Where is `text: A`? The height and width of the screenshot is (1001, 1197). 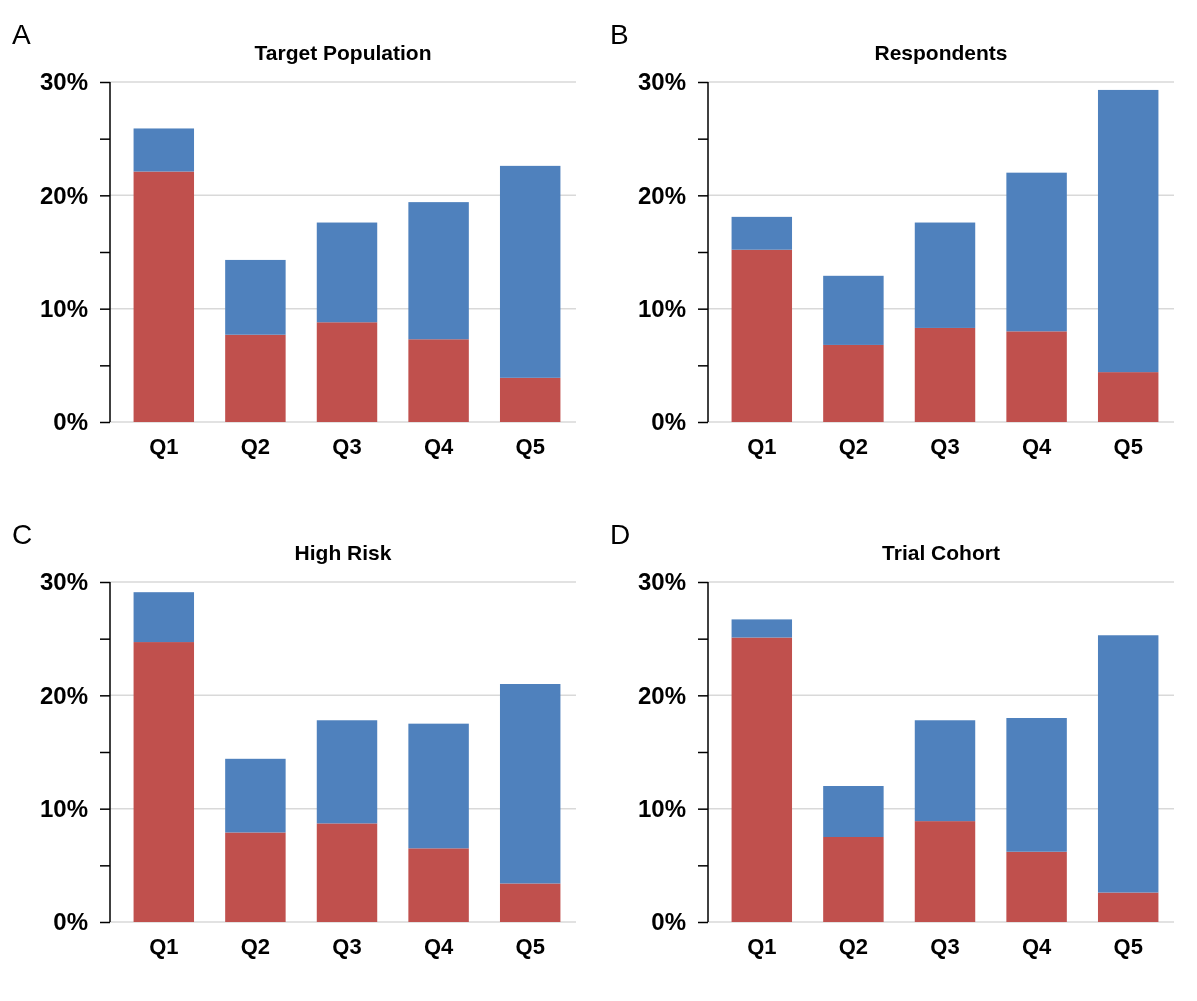
text: A is located at coordinates (21, 34).